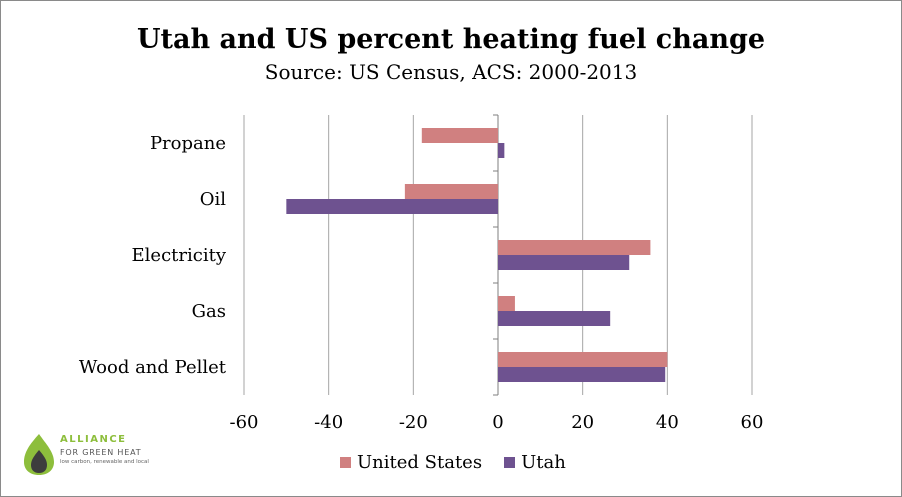  What do you see at coordinates (451, 72) in the screenshot?
I see `chart-subtitle: Source: US Census, ACS: 2000-2013` at bounding box center [451, 72].